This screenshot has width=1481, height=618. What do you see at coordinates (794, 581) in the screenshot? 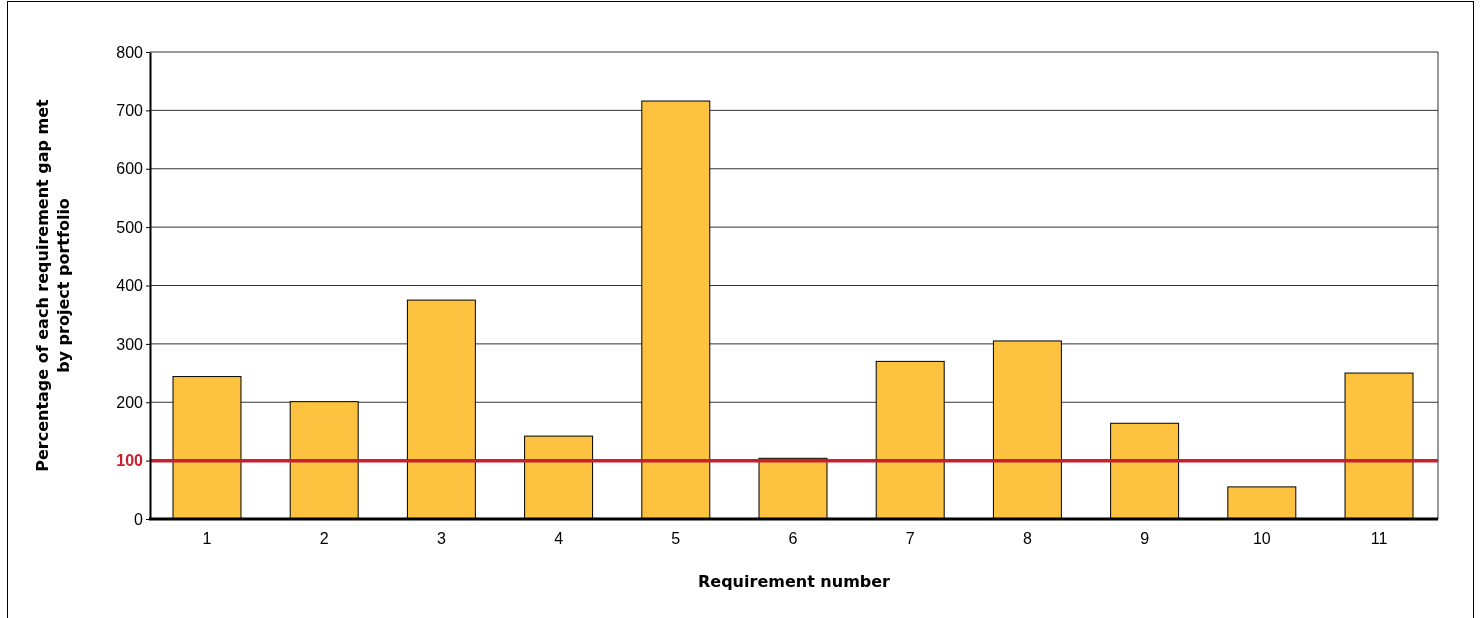
I see `x-axis-title: Requirement number` at bounding box center [794, 581].